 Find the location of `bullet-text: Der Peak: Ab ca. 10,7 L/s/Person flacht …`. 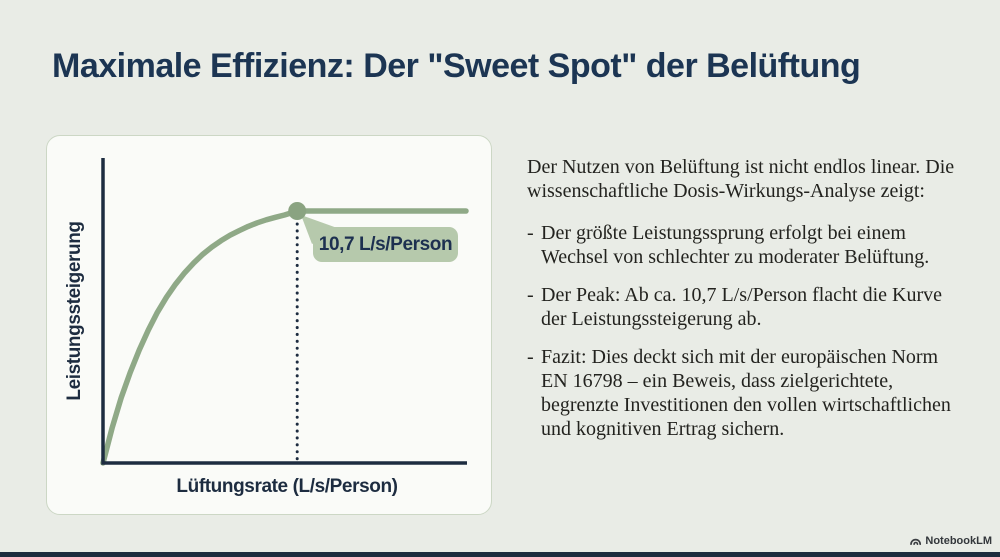

bullet-text: Der Peak: Ab ca. 10,7 L/s/Person flacht … is located at coordinates (742, 307).